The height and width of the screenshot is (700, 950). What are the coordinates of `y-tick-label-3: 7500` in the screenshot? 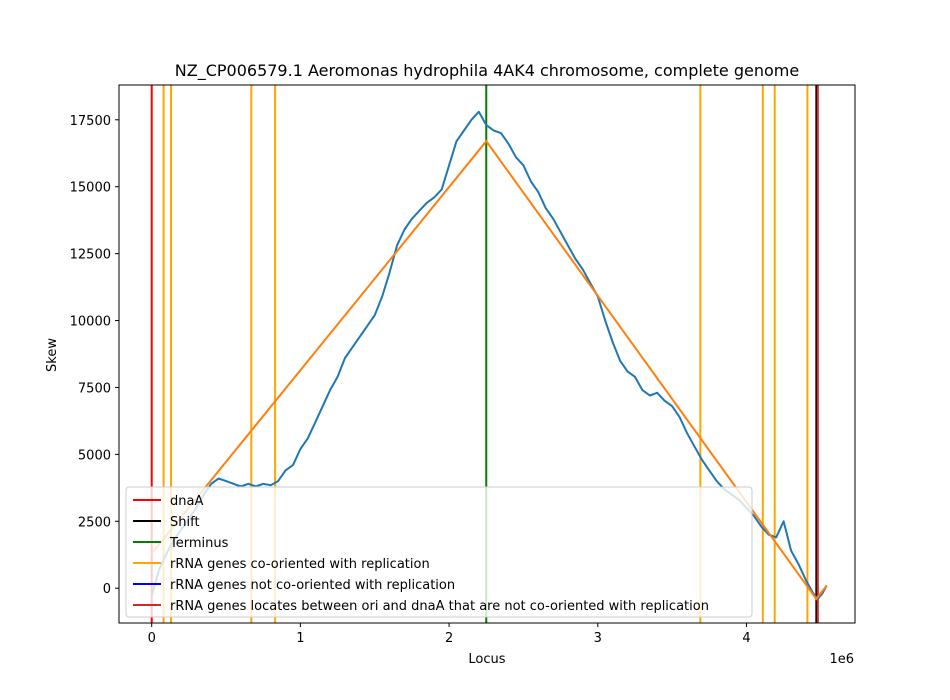 It's located at (94, 388).